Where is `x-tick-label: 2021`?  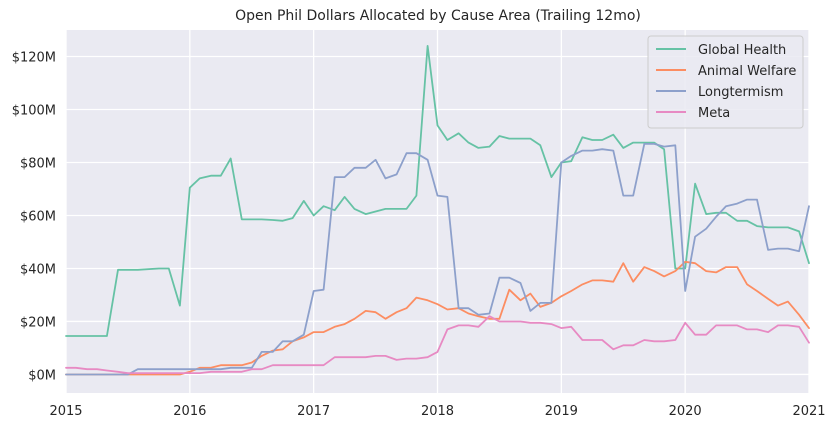 x-tick-label: 2021 is located at coordinates (808, 411).